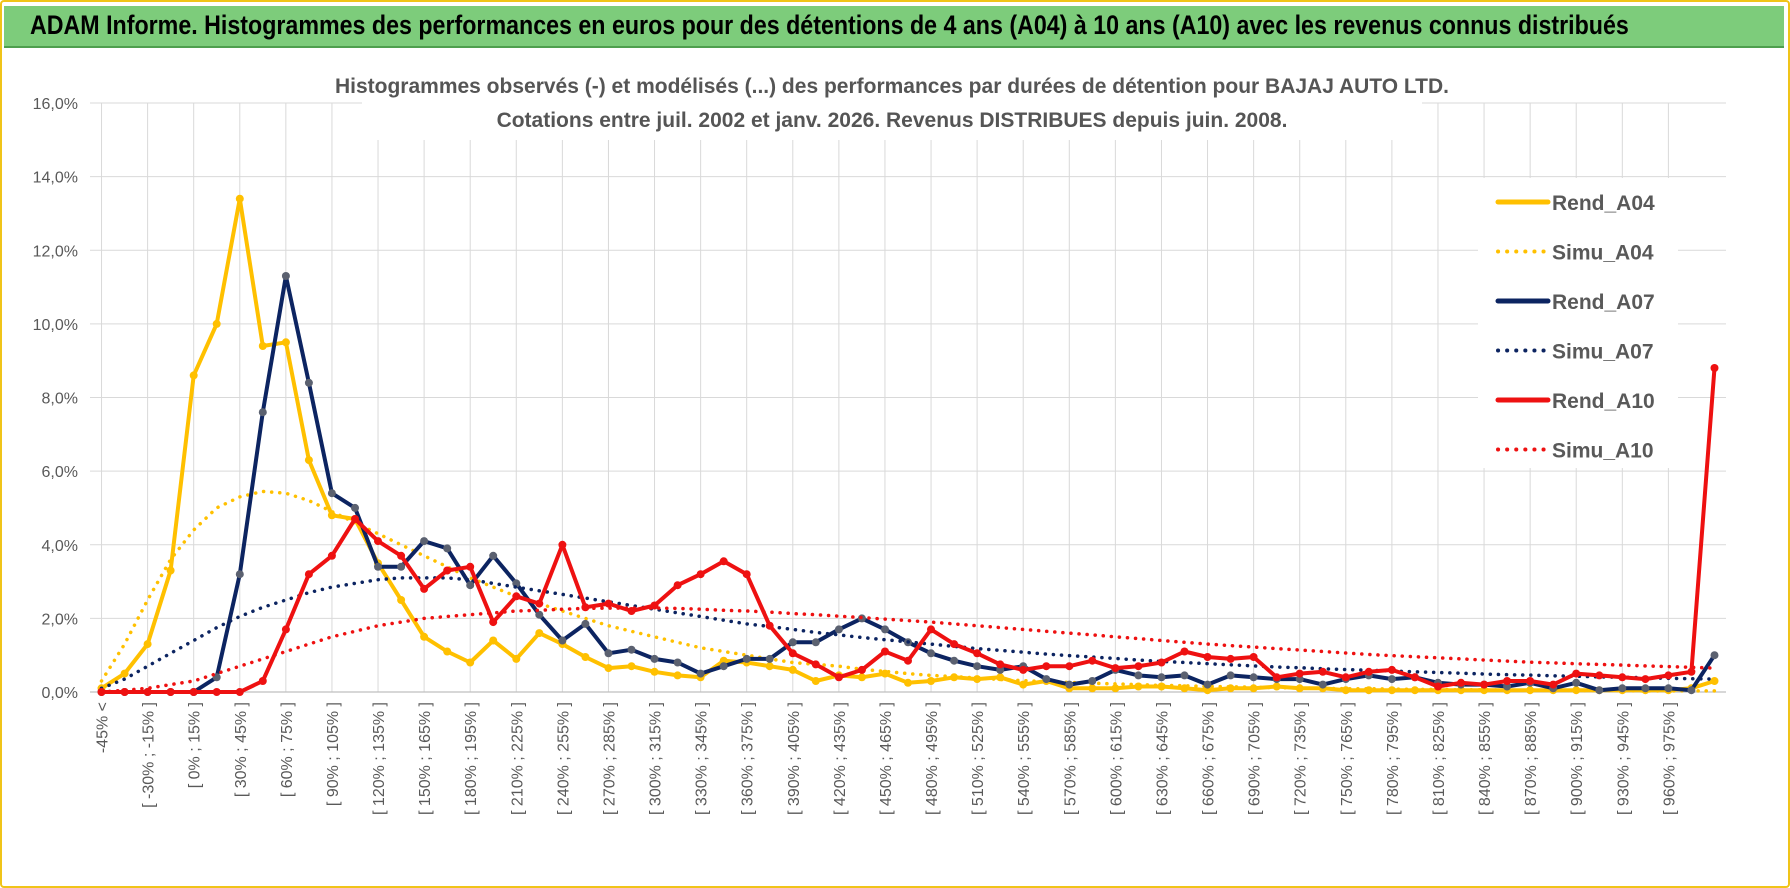 This screenshot has width=1790, height=888. I want to click on x-tick-label: [ 720% ; 735% ], so click(1301, 758).